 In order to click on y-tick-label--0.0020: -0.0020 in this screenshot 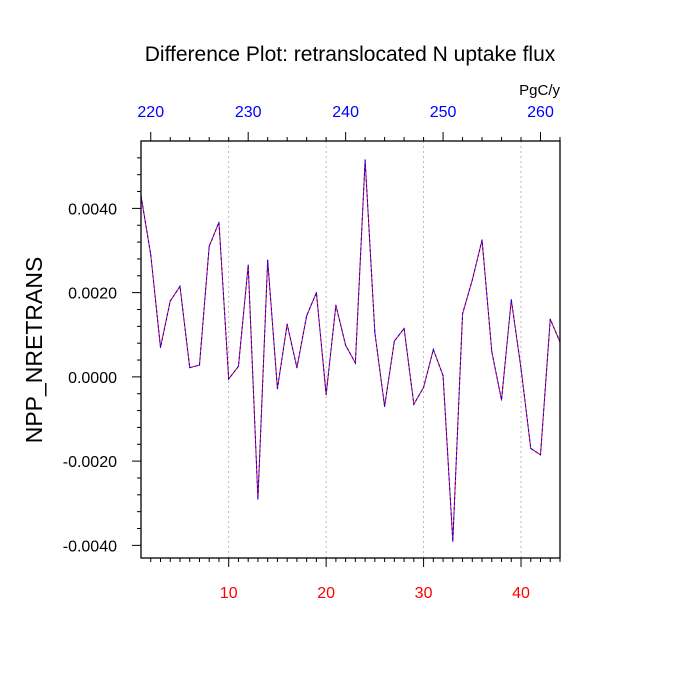, I will do `click(90, 462)`.